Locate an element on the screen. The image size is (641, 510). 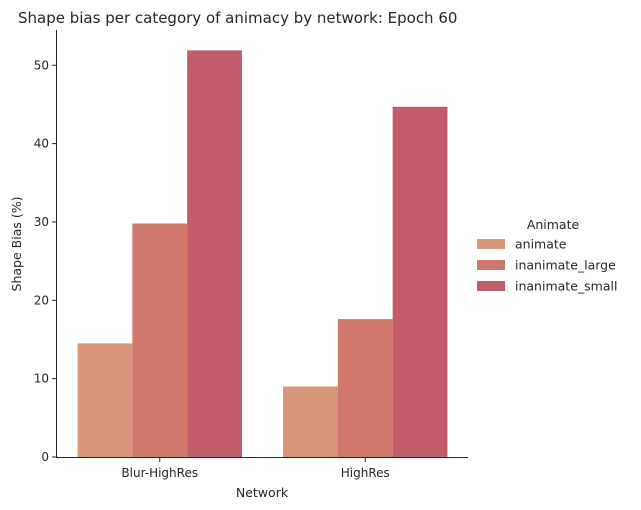
x-ticks-group: Blur-HighRes HighRes is located at coordinates (255, 468).